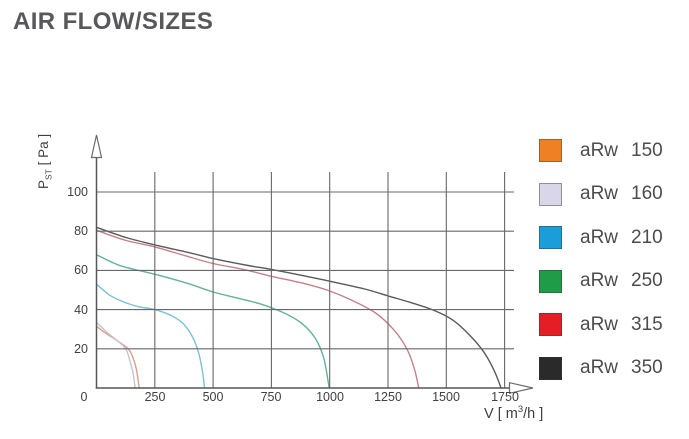 The width and height of the screenshot is (689, 439). I want to click on legend-label: aRw 350, so click(621, 368).